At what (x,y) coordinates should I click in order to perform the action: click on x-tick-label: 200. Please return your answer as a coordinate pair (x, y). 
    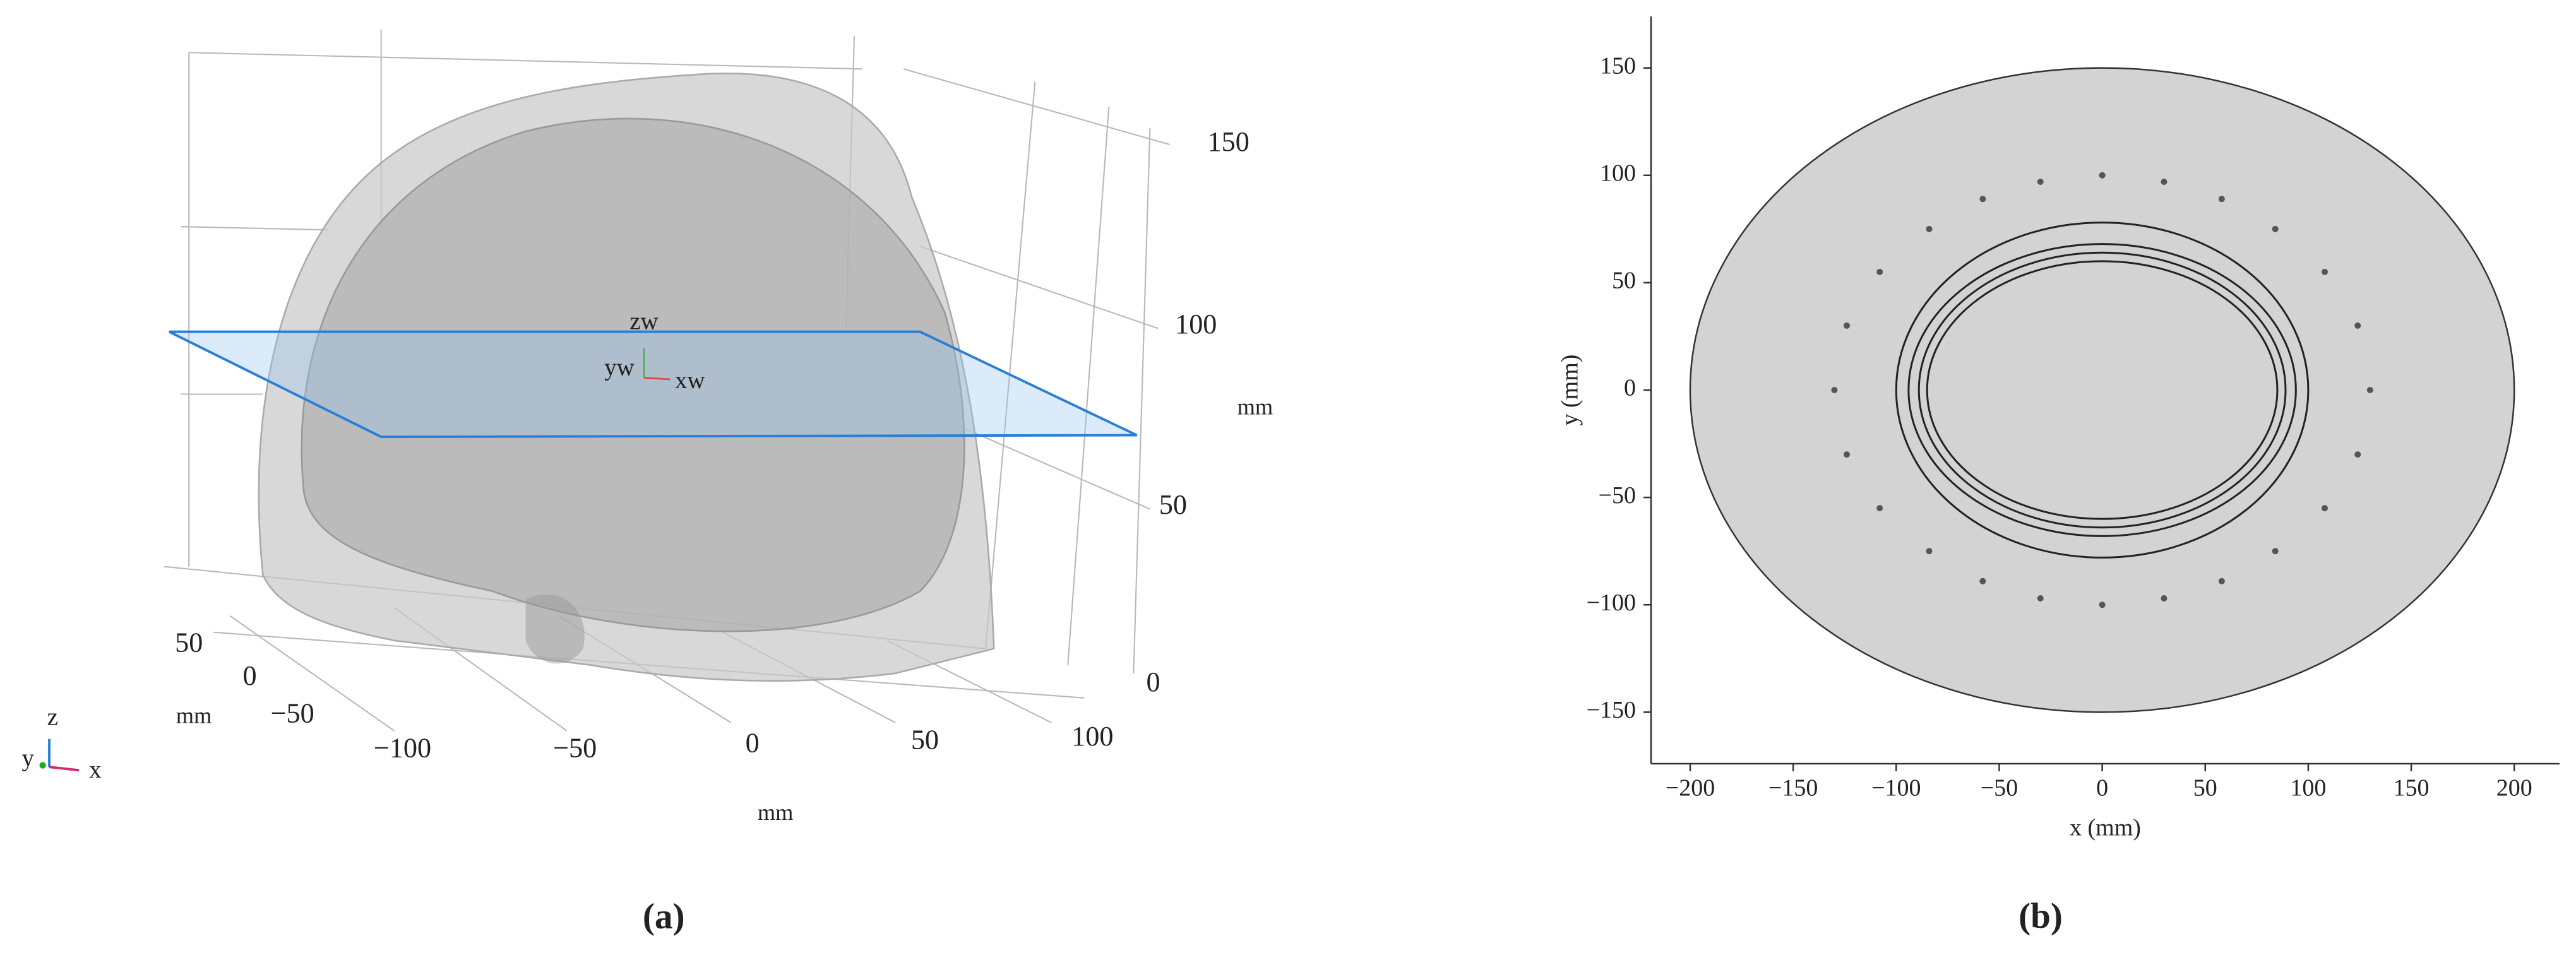
    Looking at the image, I should click on (2514, 789).